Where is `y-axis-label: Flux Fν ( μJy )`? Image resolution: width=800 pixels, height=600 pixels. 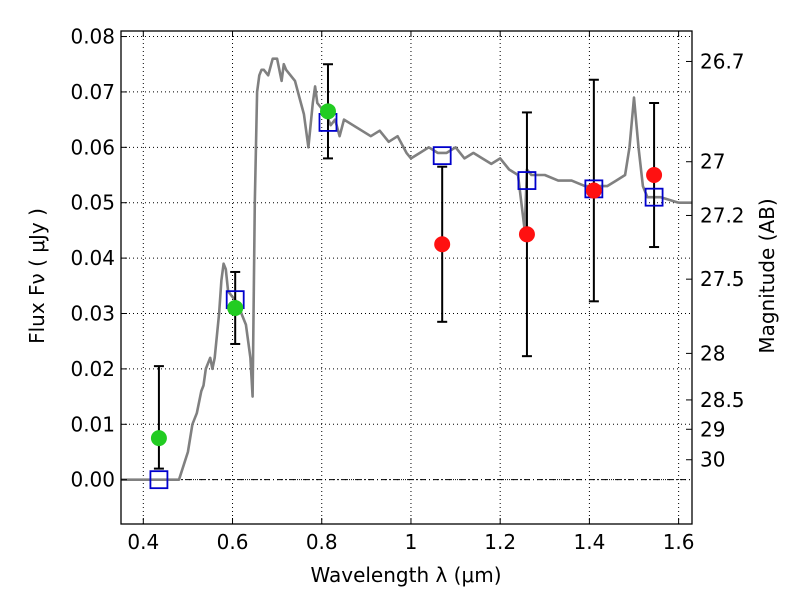 y-axis-label: Flux Fν ( μJy ) is located at coordinates (37, 276).